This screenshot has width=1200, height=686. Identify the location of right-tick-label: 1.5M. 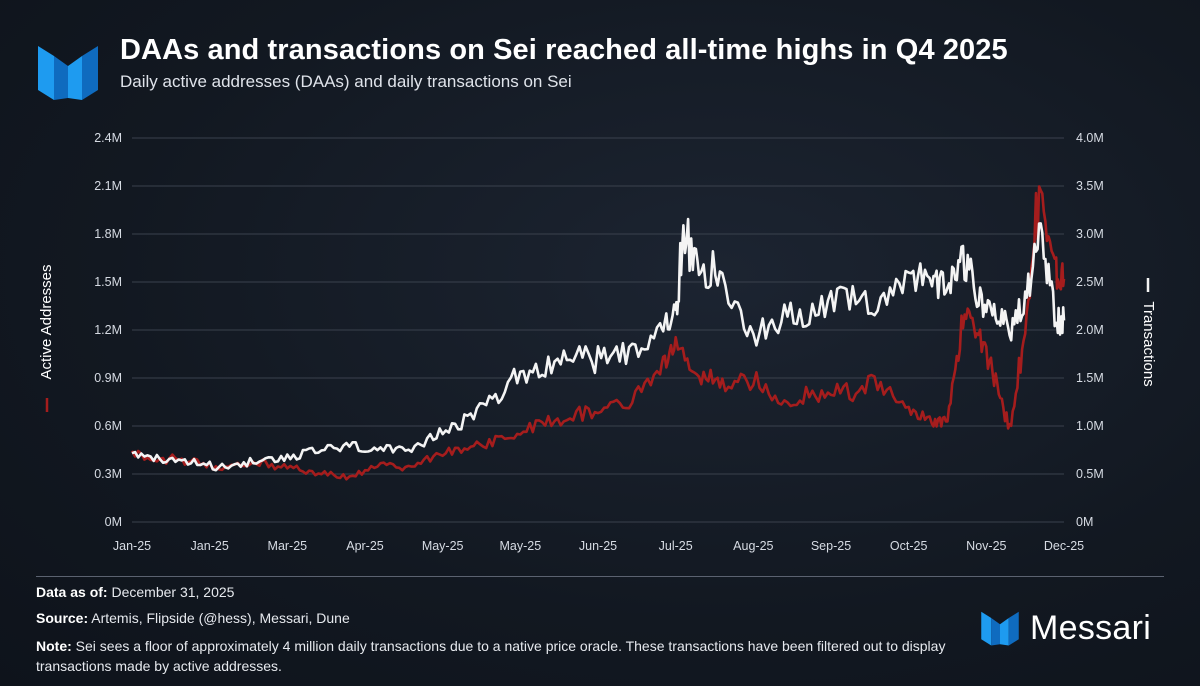
(1090, 378).